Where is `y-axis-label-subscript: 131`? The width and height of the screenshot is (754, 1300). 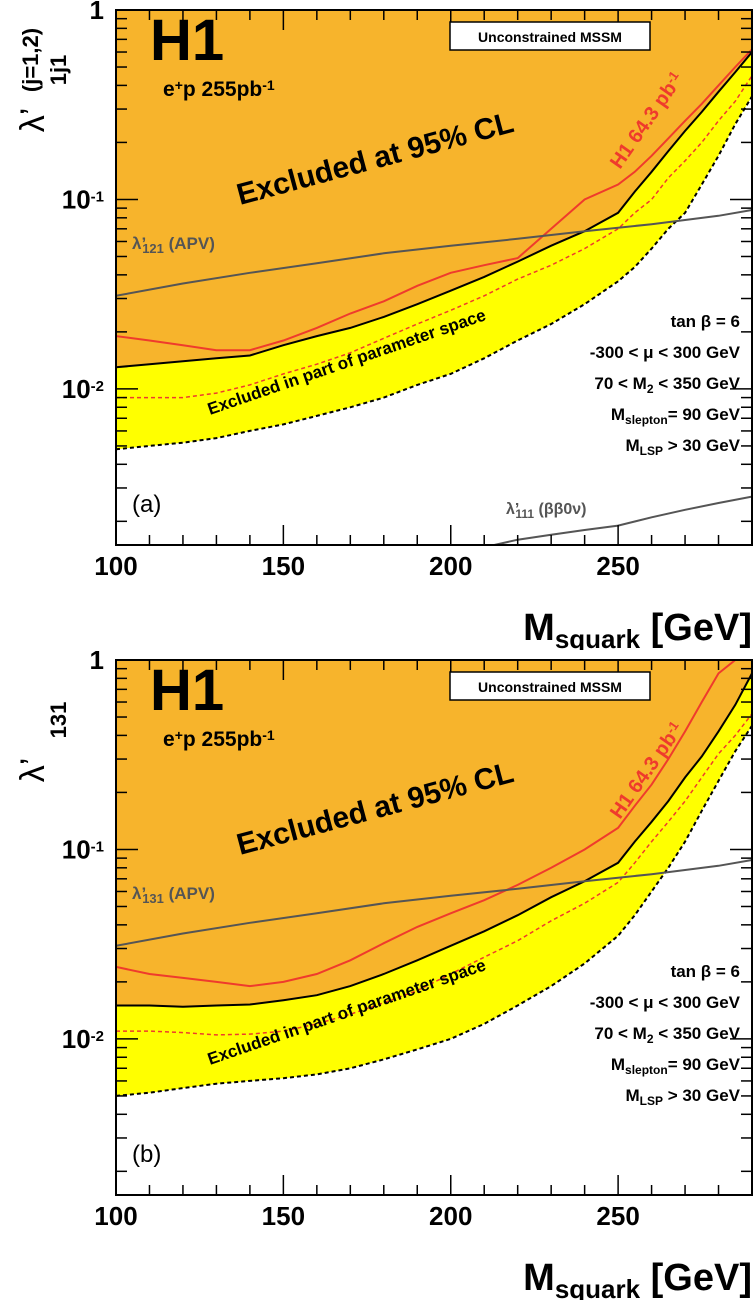 y-axis-label-subscript: 131 is located at coordinates (58, 720).